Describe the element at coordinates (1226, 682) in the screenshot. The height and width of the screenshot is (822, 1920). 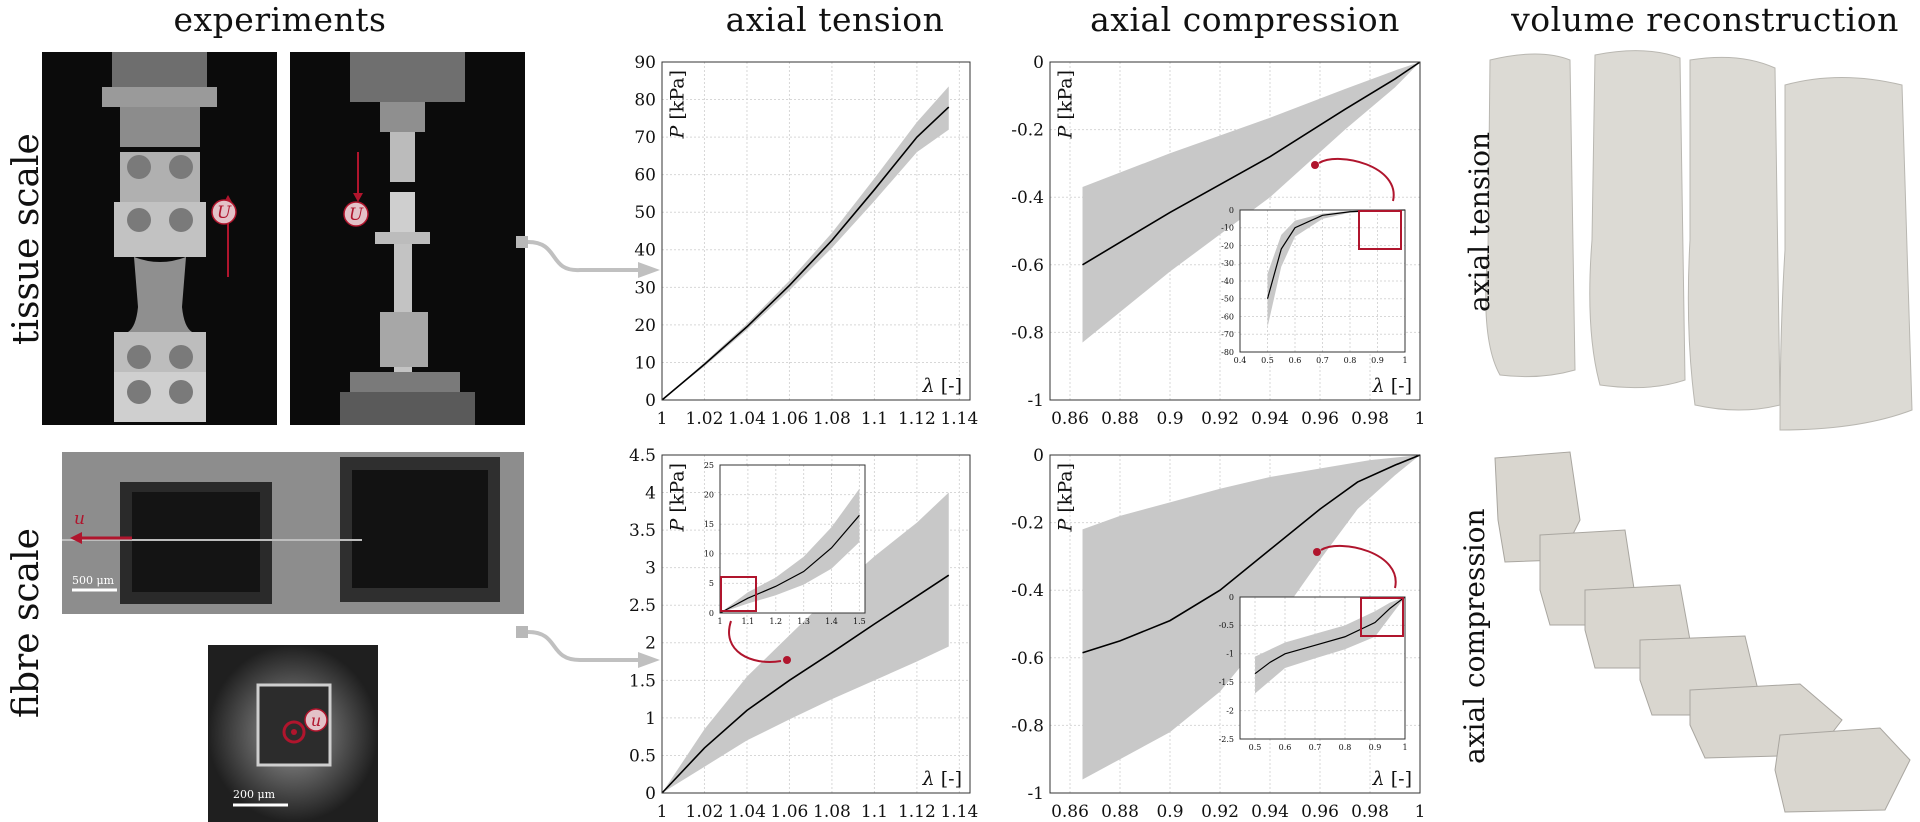
I see `fibre_compression-inset-ytick-2: -1.5` at that location.